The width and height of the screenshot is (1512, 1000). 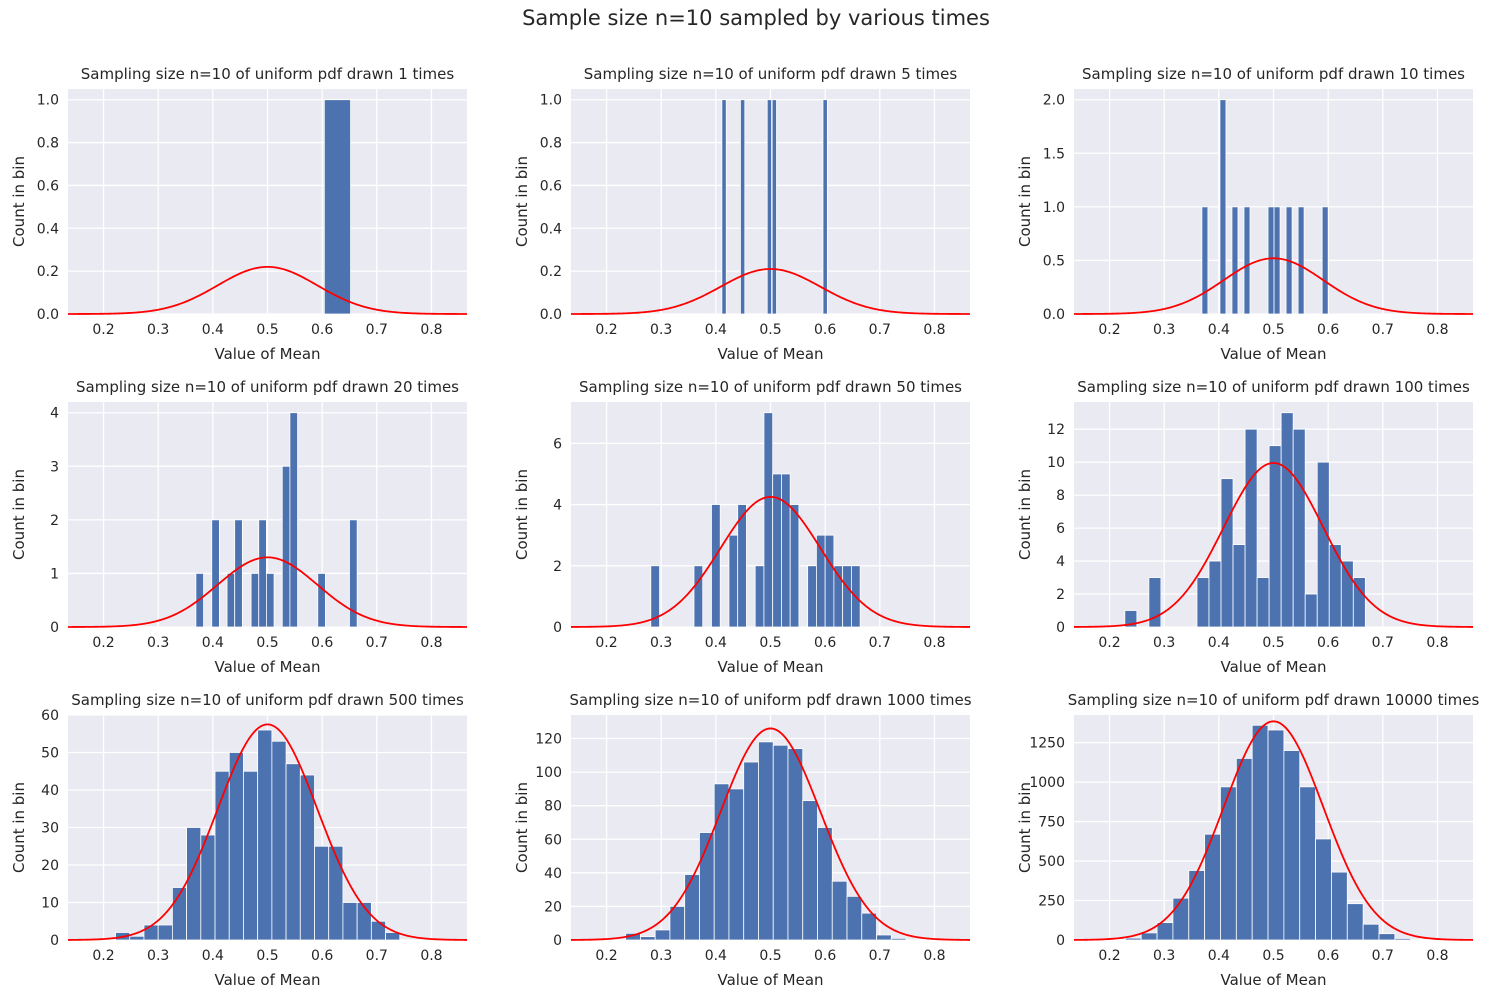 I want to click on y-tick-label: 30, so click(x=50, y=829).